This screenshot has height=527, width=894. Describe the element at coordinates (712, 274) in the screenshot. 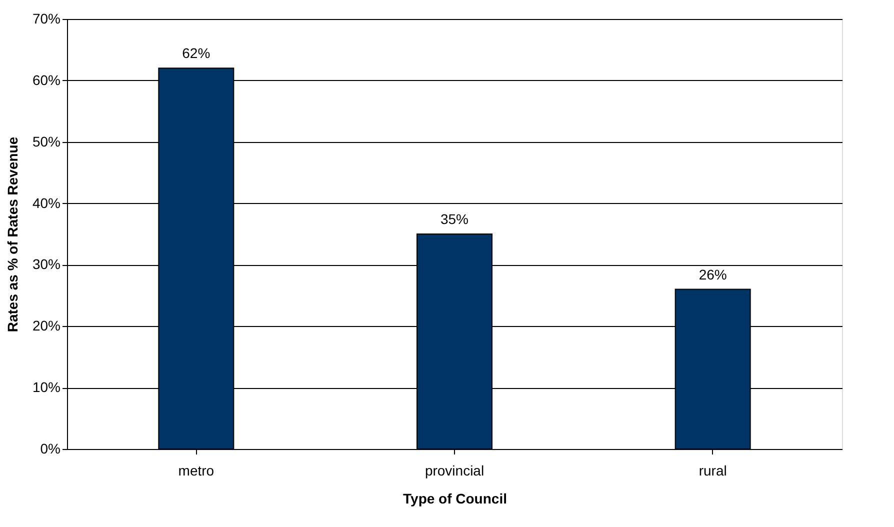

I see `data-label: 26%` at that location.